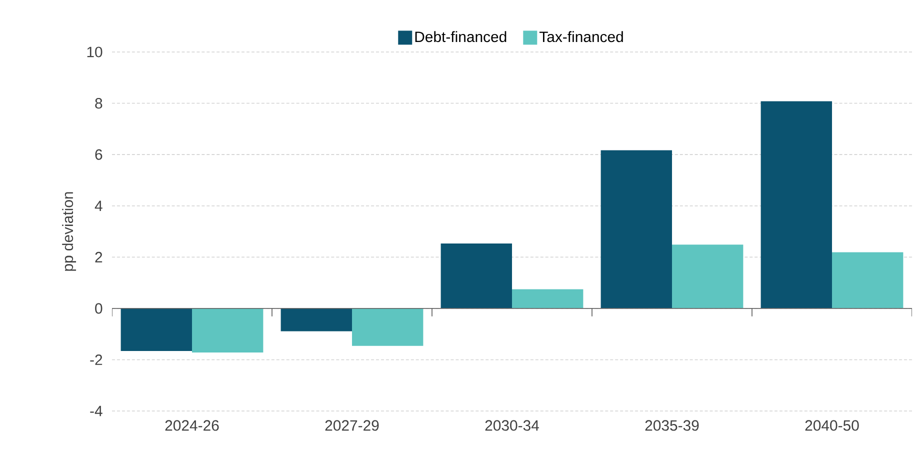 The height and width of the screenshot is (461, 913). What do you see at coordinates (98, 103) in the screenshot?
I see `y-tick-label: 8` at bounding box center [98, 103].